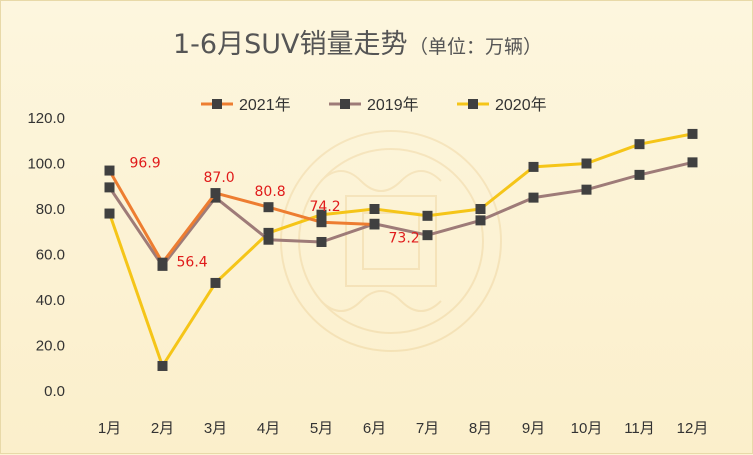 The image size is (753, 455). Describe the element at coordinates (639, 428) in the screenshot. I see `x-tick-label: 11月` at that location.